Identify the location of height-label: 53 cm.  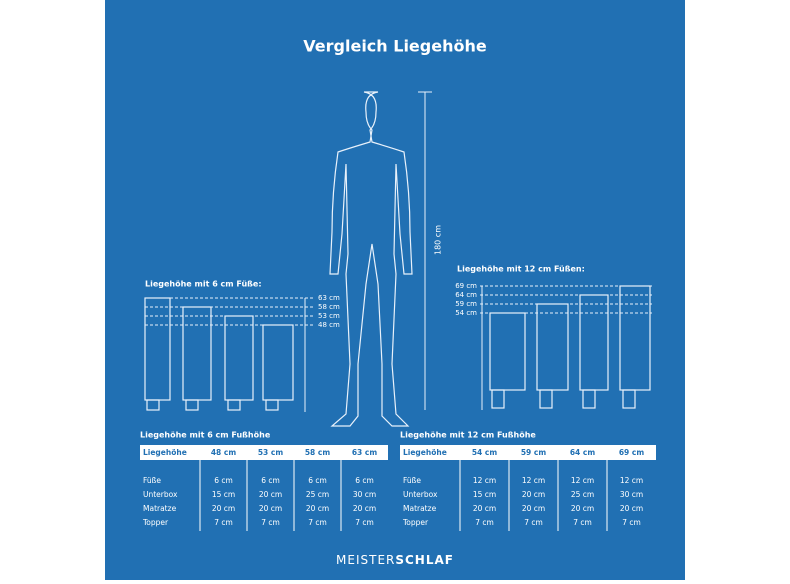
(329, 316).